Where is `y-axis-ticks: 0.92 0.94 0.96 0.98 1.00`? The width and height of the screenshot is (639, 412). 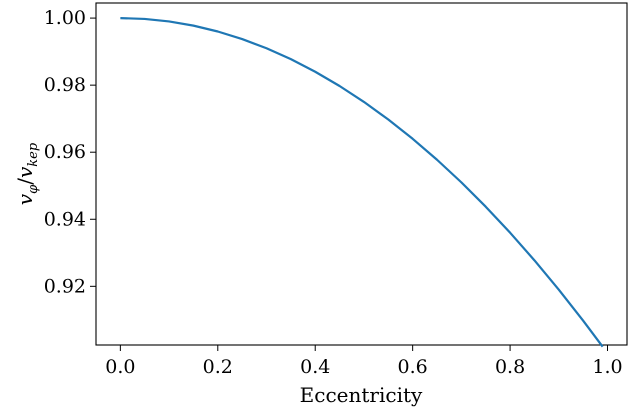 y-axis-ticks: 0.92 0.94 0.96 0.98 1.00 is located at coordinates (70, 152).